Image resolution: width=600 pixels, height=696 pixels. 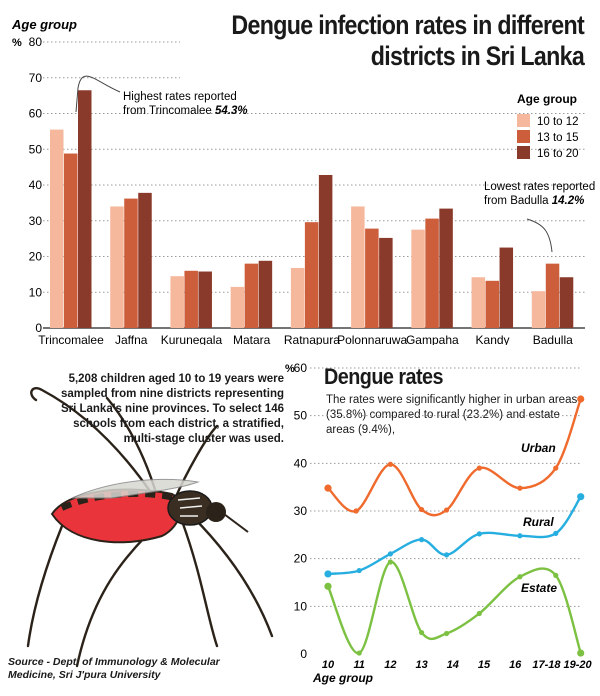 I want to click on high-annotation-value: 54.3%, so click(x=231, y=111).